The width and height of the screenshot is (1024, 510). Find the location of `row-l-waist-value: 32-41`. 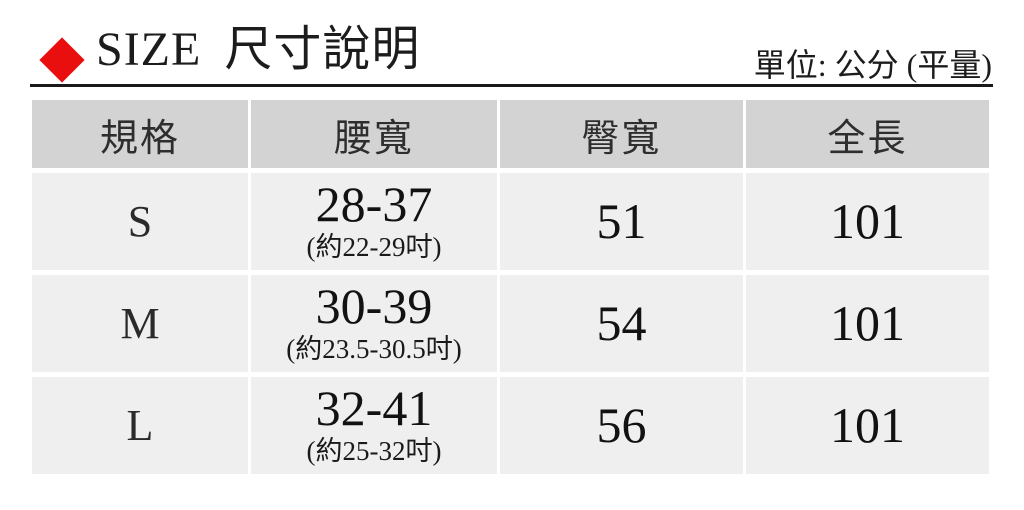

row-l-waist-value: 32-41 is located at coordinates (374, 408).